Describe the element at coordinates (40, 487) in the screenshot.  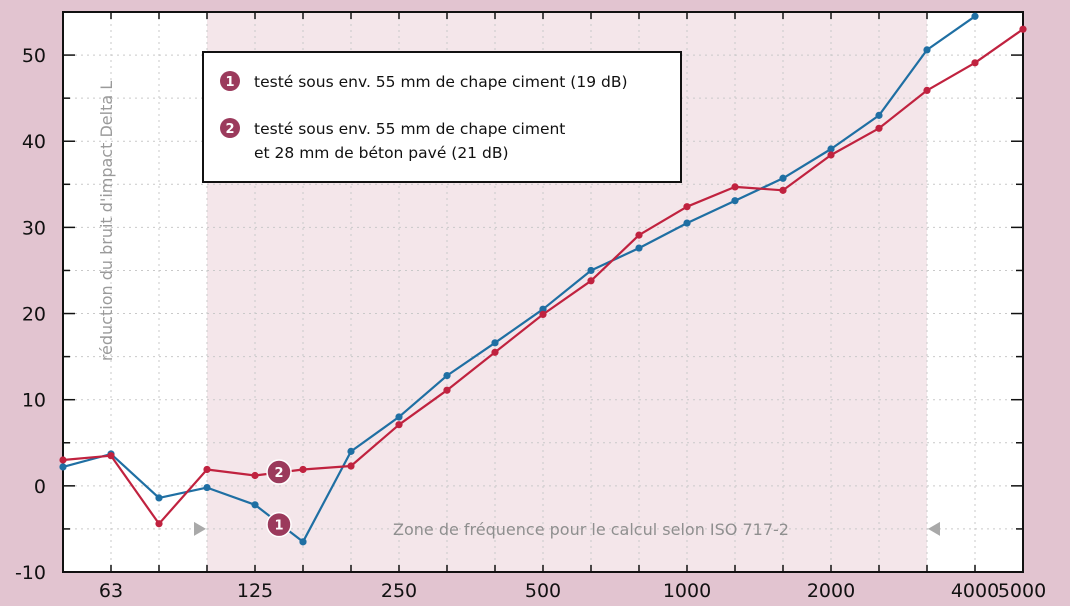
I see `y-tick-label: 0` at that location.